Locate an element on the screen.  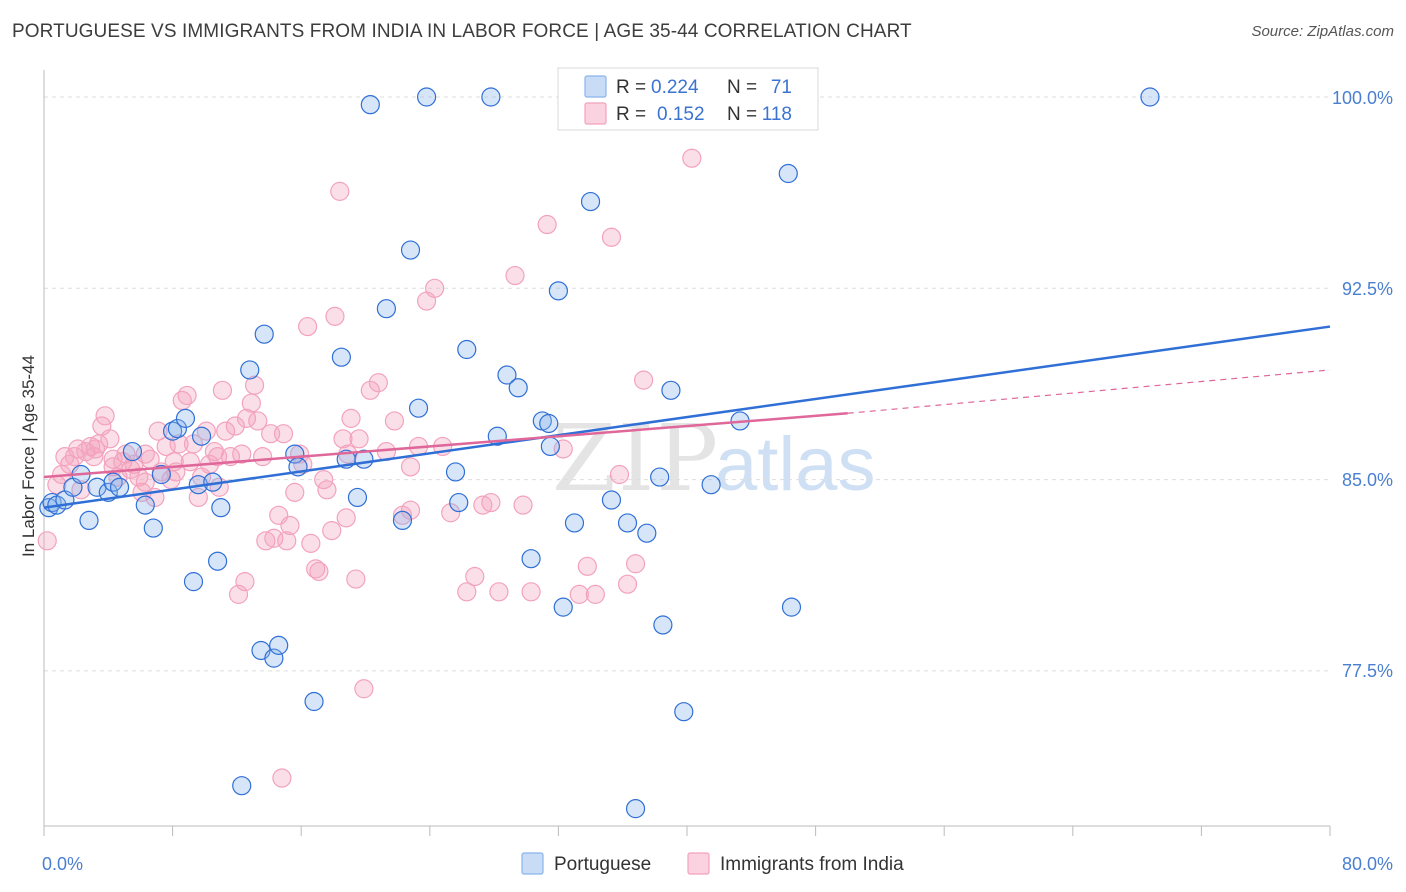
legend-swatch-india is located at coordinates (595, 113).